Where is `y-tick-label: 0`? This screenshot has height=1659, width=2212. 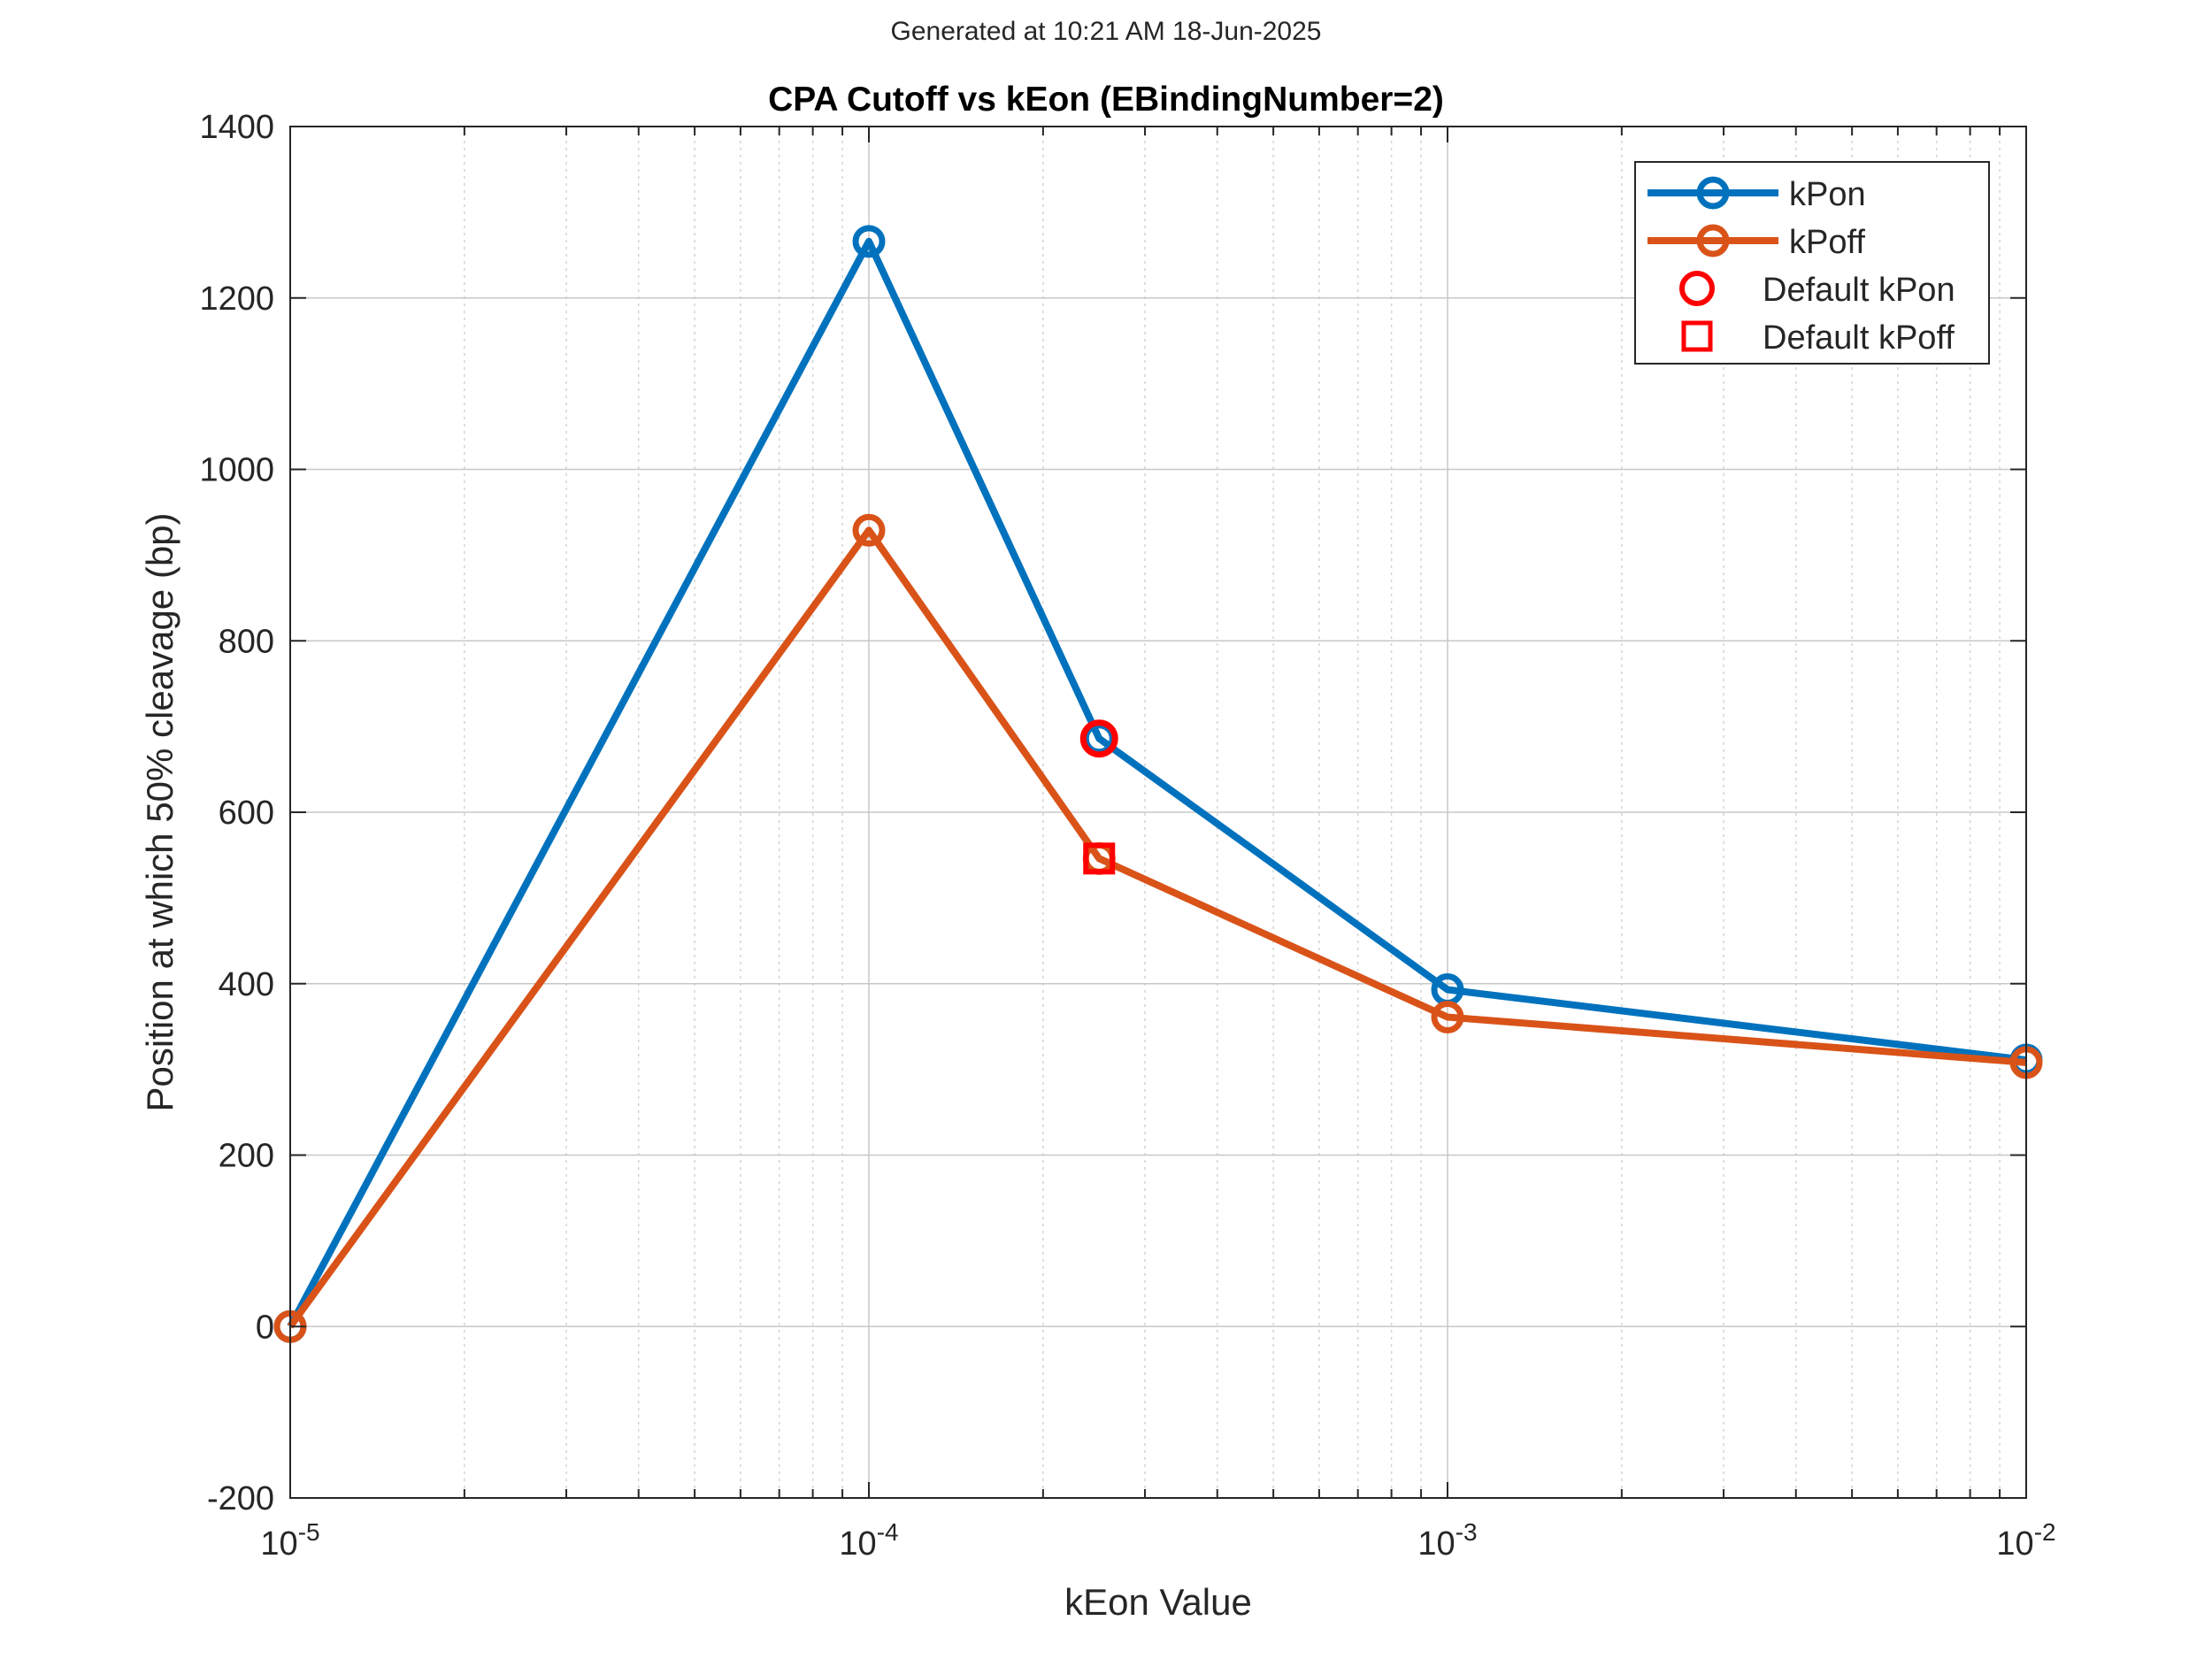 y-tick-label: 0 is located at coordinates (265, 1327).